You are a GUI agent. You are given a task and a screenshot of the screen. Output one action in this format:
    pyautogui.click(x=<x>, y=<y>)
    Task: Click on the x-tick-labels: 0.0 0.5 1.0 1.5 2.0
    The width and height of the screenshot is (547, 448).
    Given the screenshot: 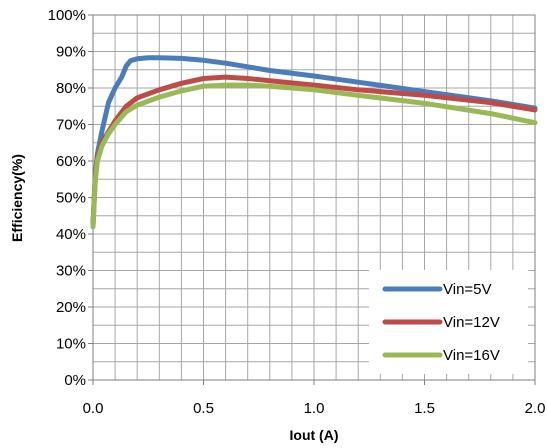 What is the action you would take?
    pyautogui.click(x=314, y=408)
    